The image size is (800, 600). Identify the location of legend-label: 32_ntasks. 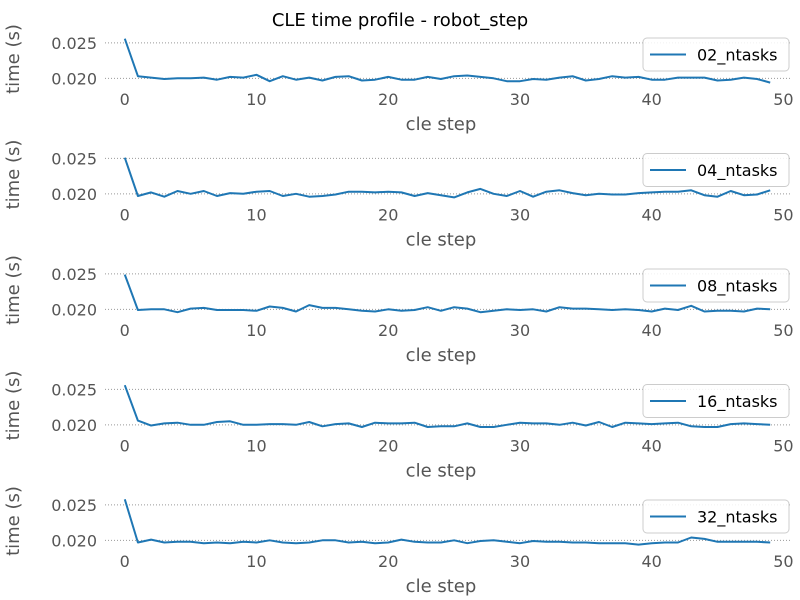
(737, 518).